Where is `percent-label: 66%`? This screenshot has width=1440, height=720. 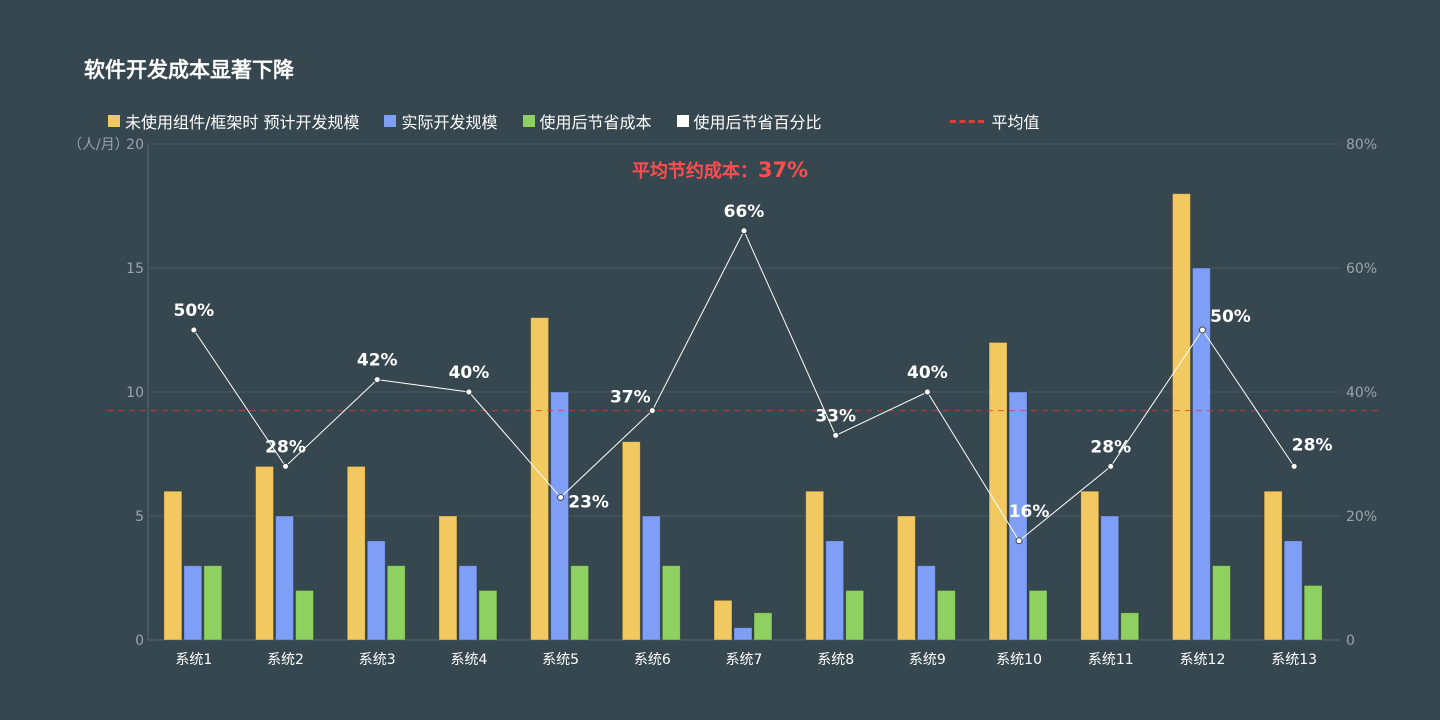 percent-label: 66% is located at coordinates (744, 212).